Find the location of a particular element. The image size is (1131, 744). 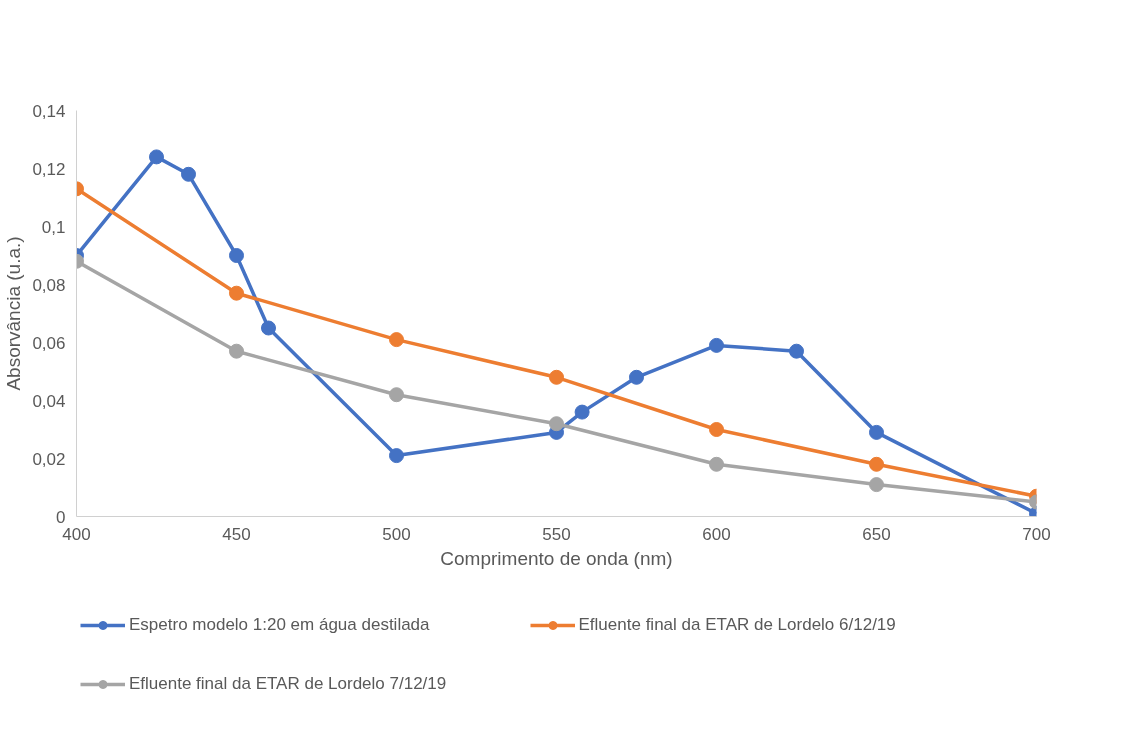

x-tick-label: 600 is located at coordinates (716, 534).